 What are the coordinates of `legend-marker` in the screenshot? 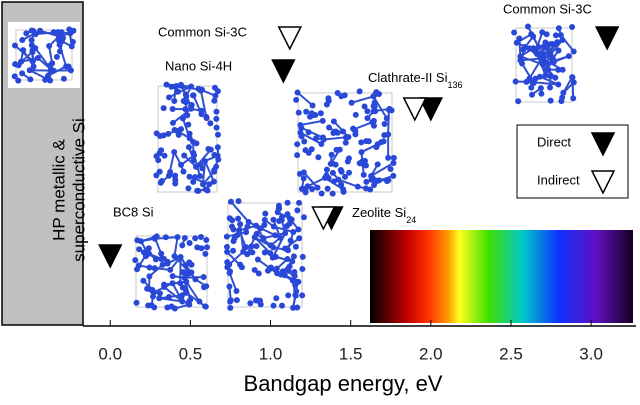 It's located at (603, 182).